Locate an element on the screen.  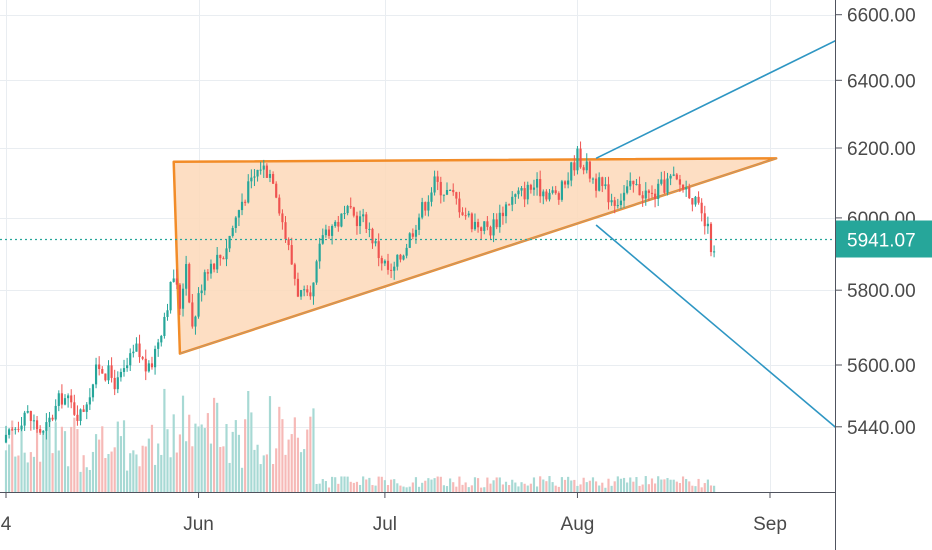
time-axis: 4 Jun Jul Aug Sep is located at coordinates (394, 513).